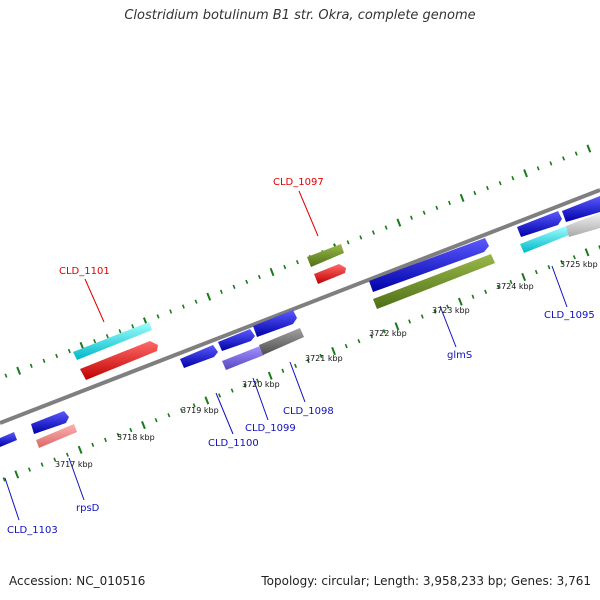 This screenshot has height=600, width=600. Describe the element at coordinates (261, 384) in the screenshot. I see `tick-label-3720: 3720 kbp` at that location.